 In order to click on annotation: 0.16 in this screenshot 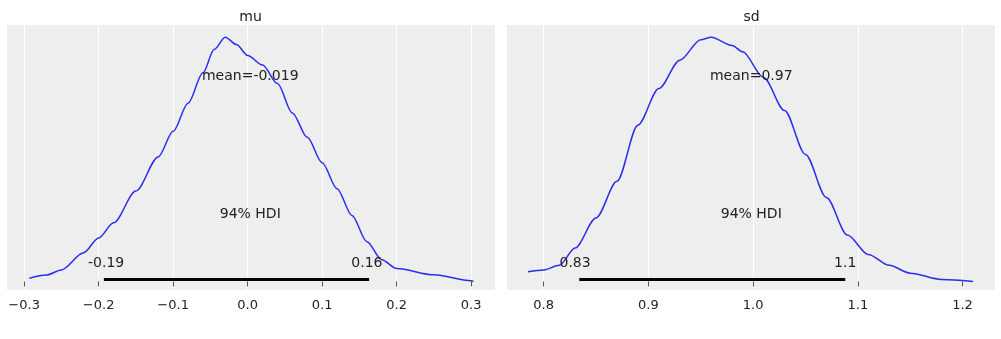, I will do `click(367, 262)`.